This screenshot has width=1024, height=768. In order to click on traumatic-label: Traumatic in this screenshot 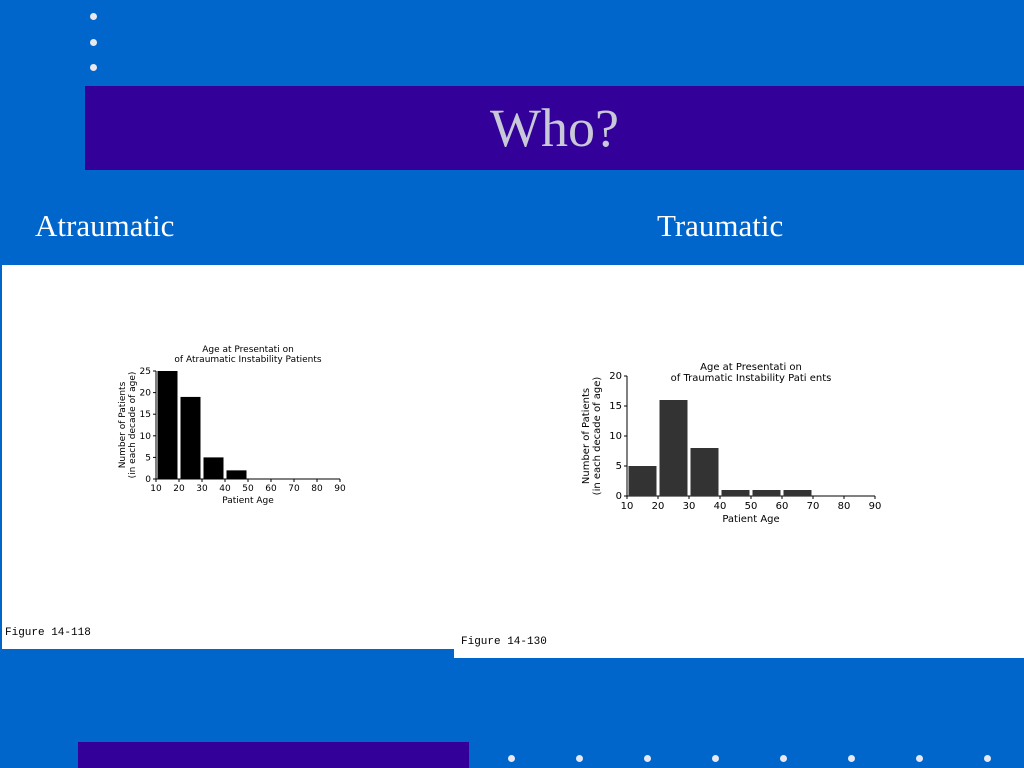, I will do `click(720, 225)`.